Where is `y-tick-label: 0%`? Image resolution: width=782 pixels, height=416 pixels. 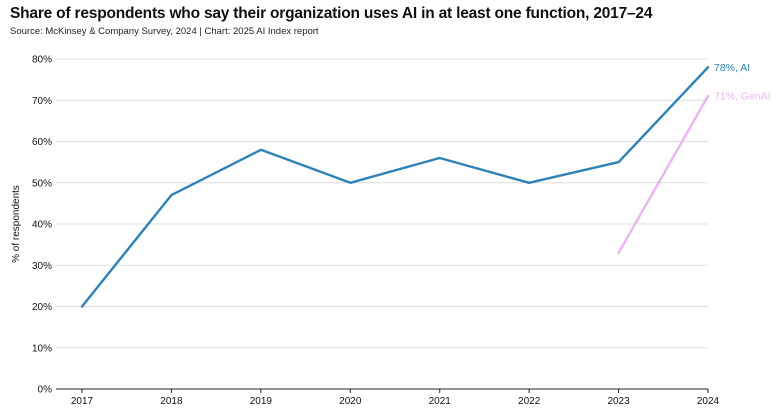
y-tick-label: 0% is located at coordinates (45, 390).